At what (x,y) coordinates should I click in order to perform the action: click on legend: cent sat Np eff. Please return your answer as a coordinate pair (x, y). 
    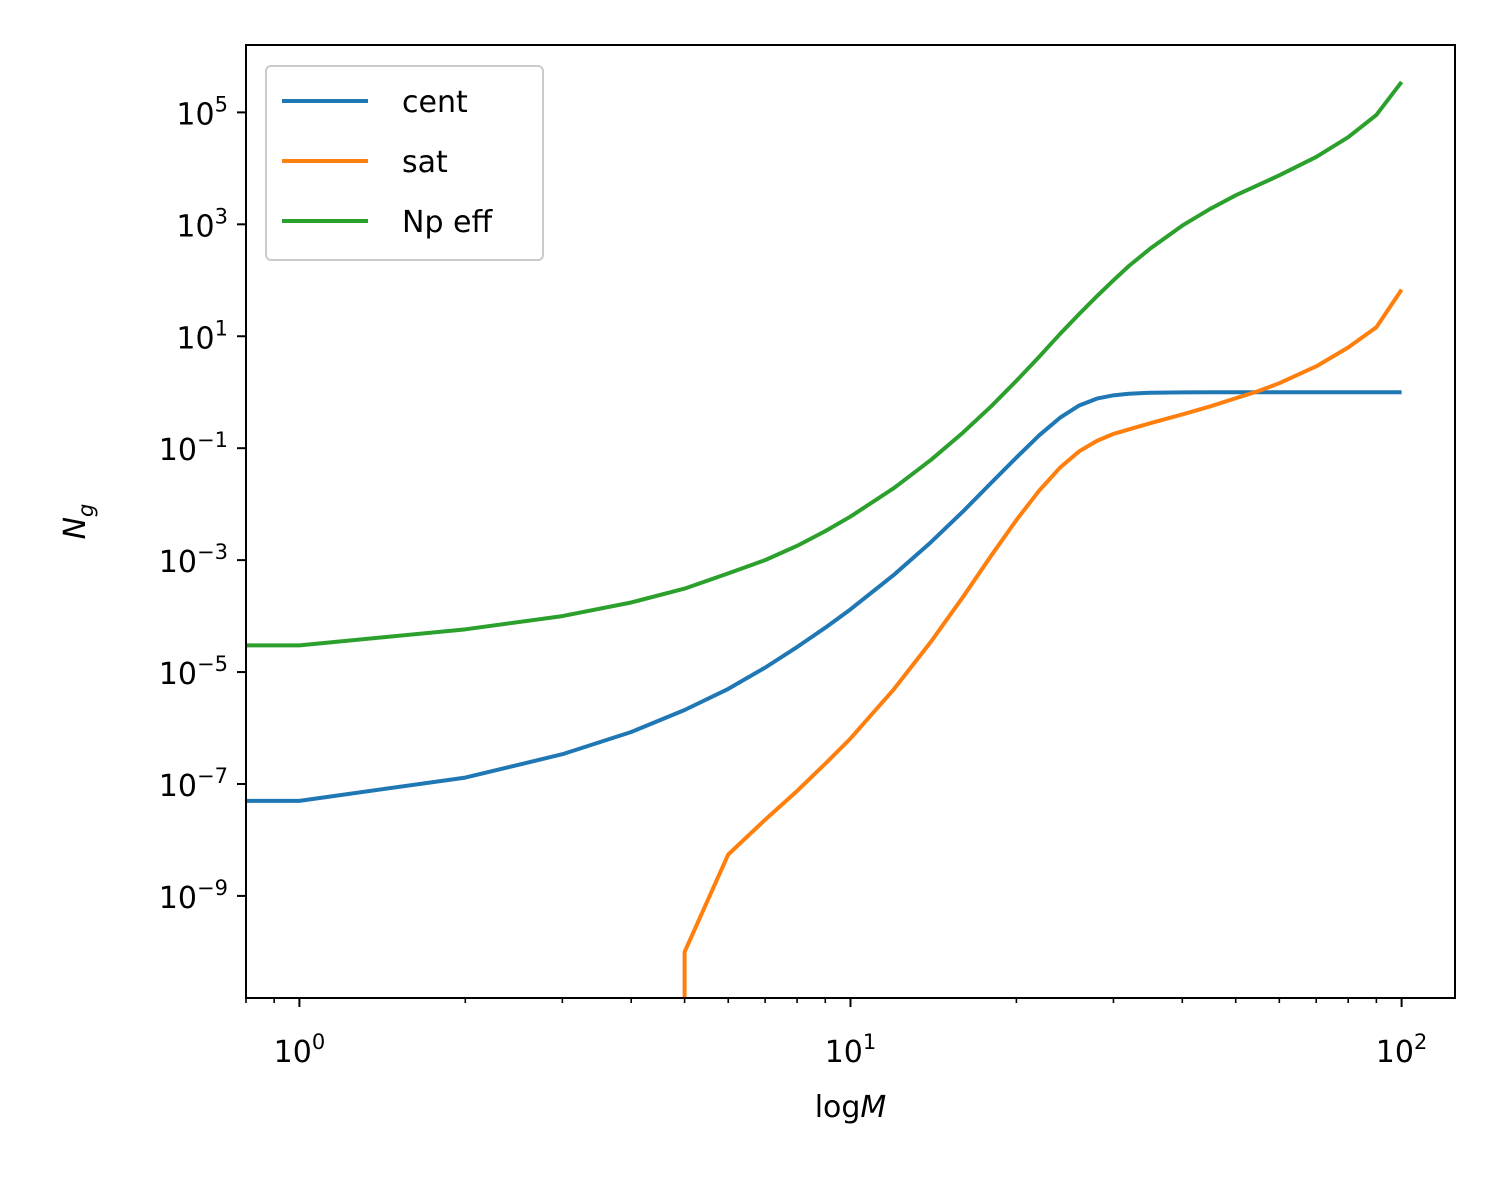
    Looking at the image, I should click on (404, 163).